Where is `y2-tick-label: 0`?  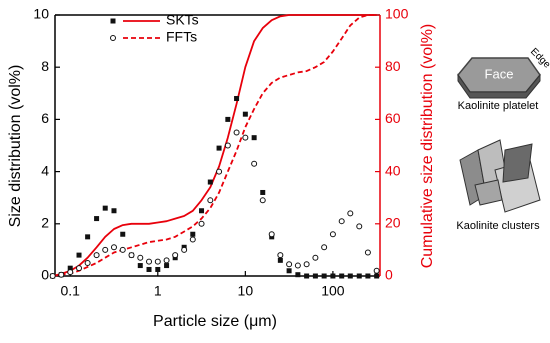
y2-tick-label: 0 is located at coordinates (389, 275).